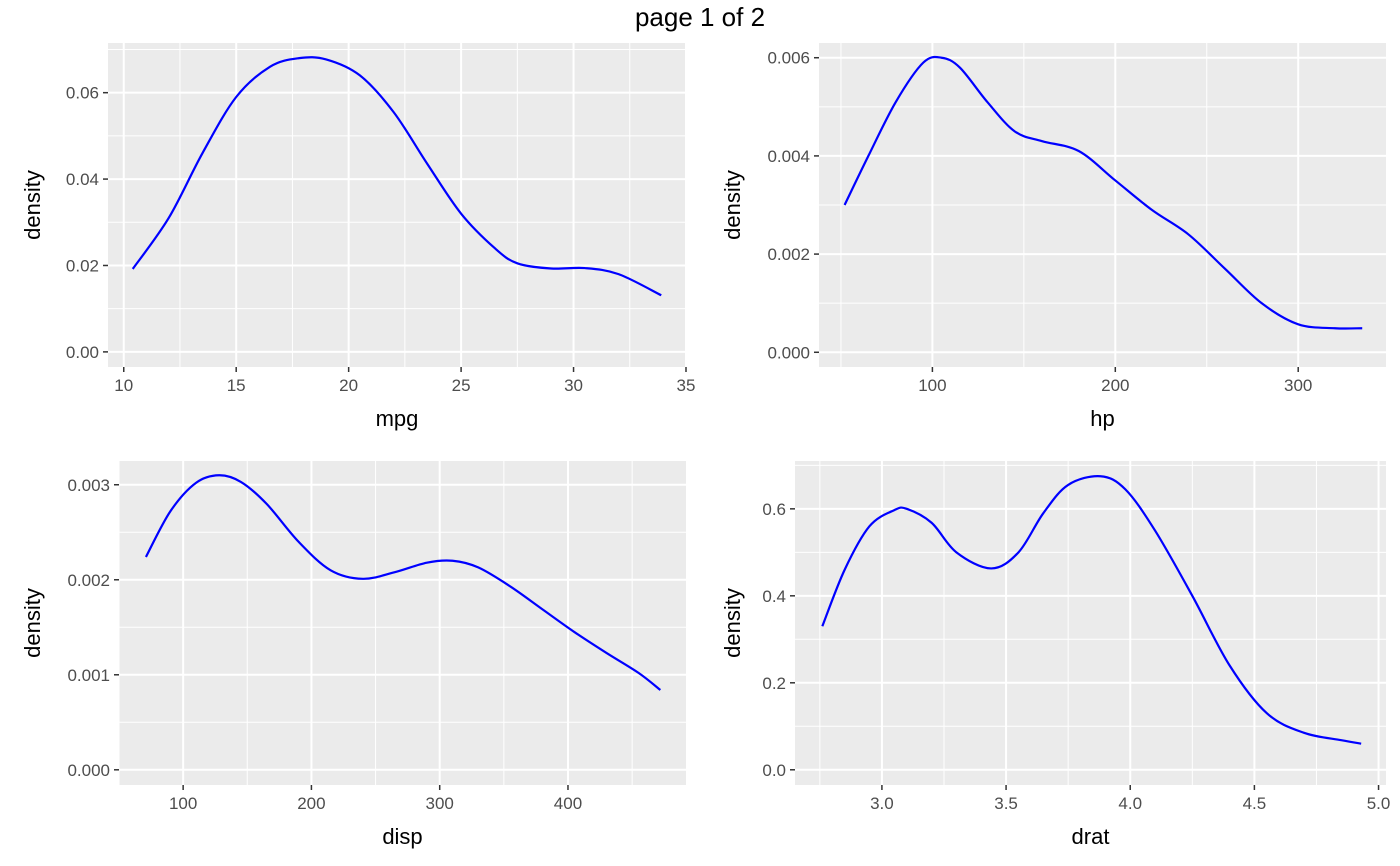  Describe the element at coordinates (82, 179) in the screenshot. I see `y-tick-label: 0.04` at that location.